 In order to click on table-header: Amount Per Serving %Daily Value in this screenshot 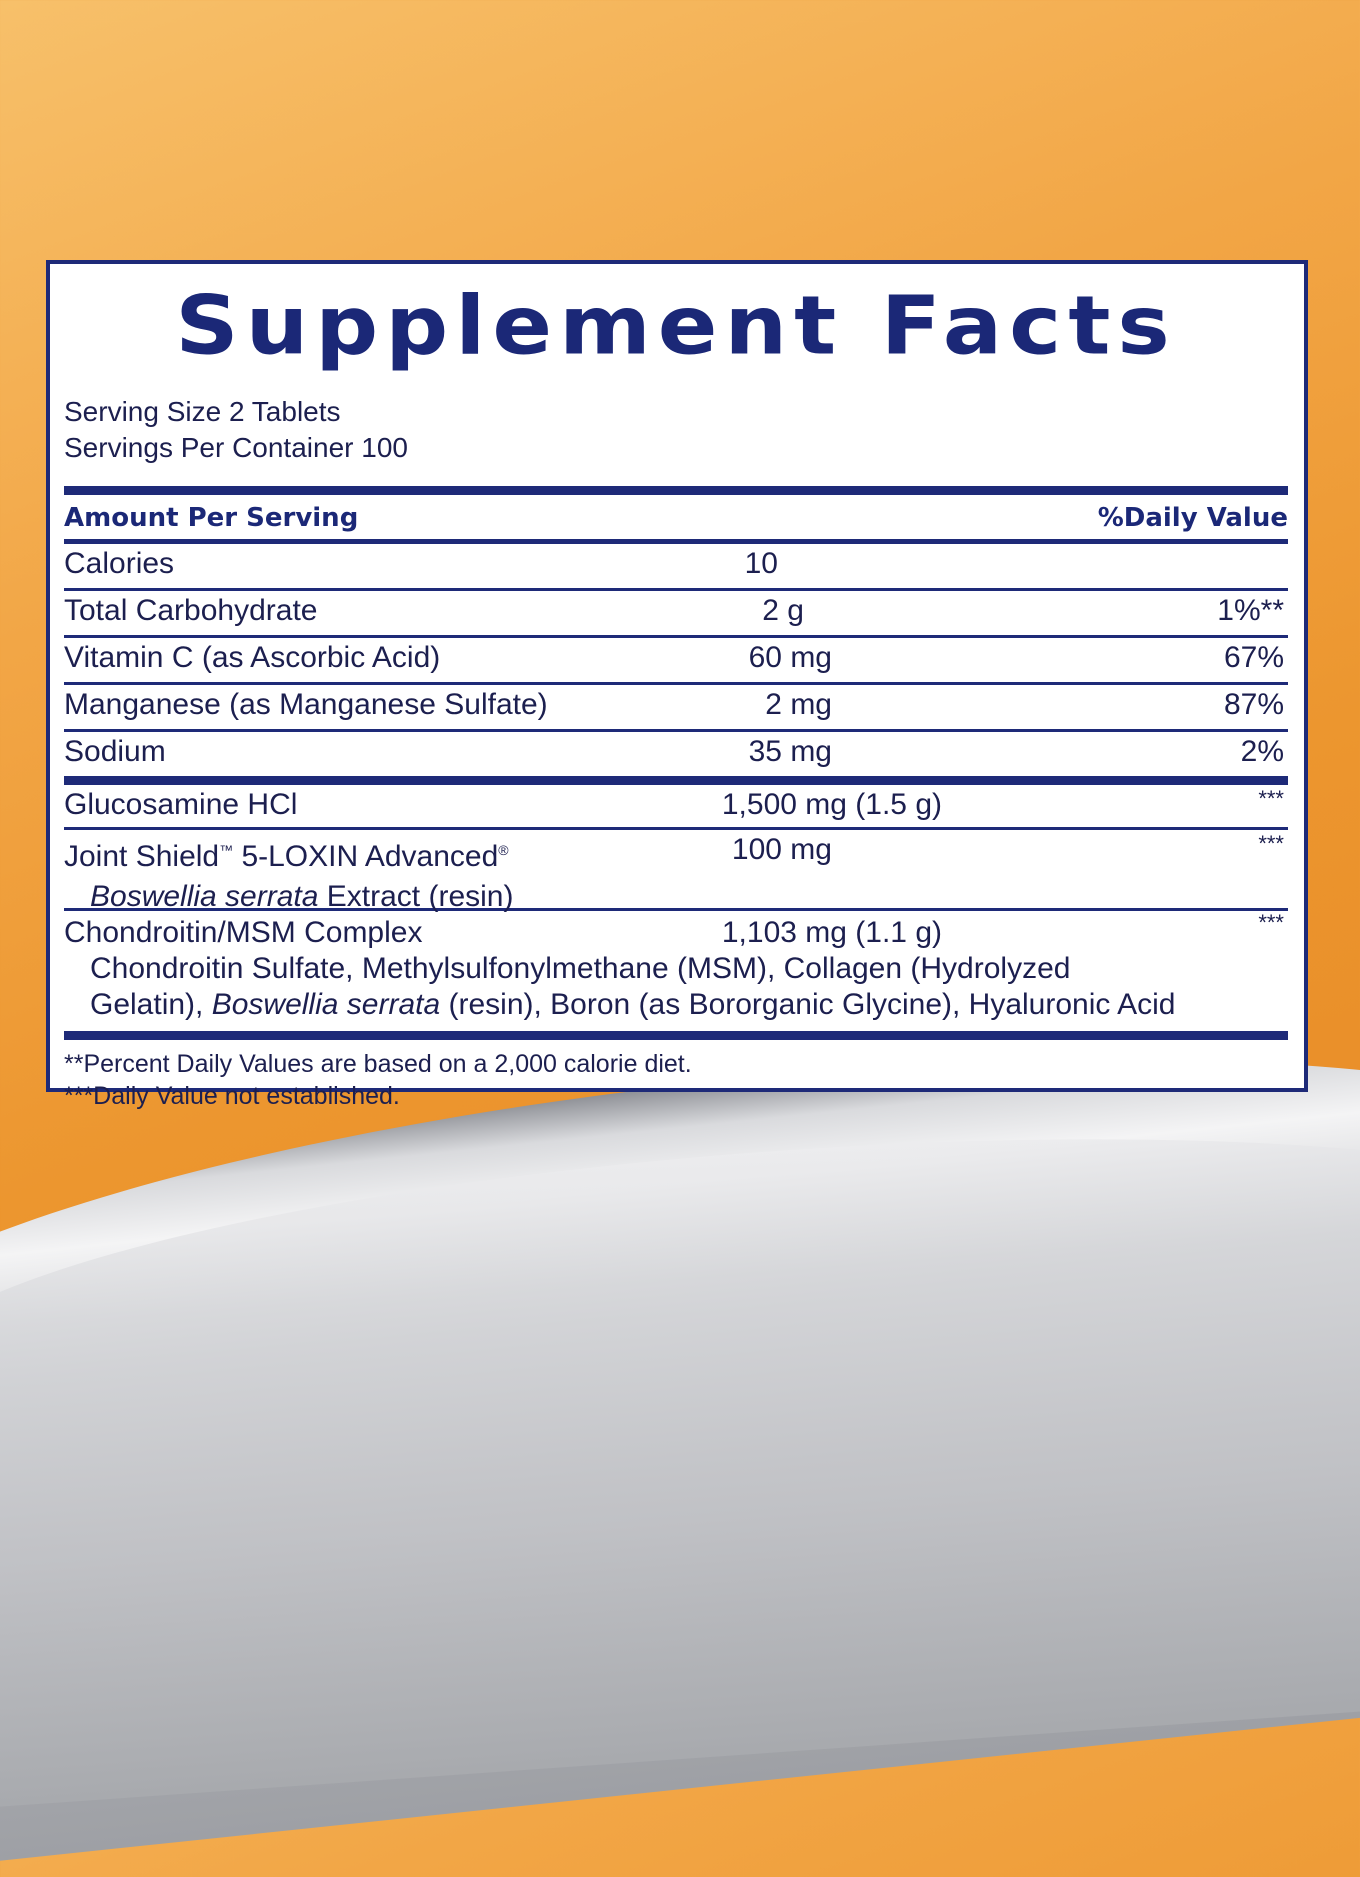, I will do `click(676, 517)`.